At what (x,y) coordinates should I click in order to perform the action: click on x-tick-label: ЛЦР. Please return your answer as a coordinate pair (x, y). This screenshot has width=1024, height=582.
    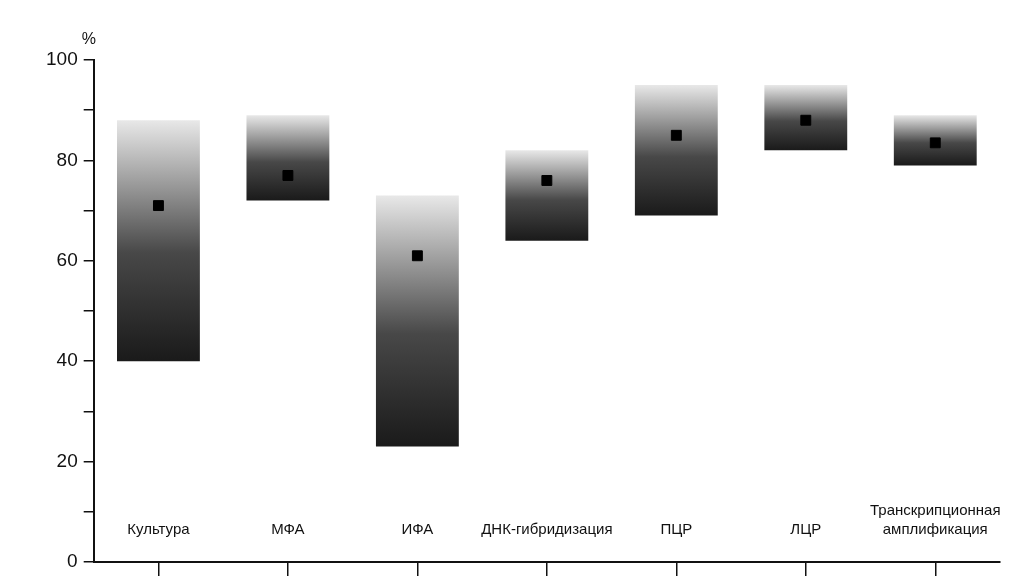
    Looking at the image, I should click on (806, 528).